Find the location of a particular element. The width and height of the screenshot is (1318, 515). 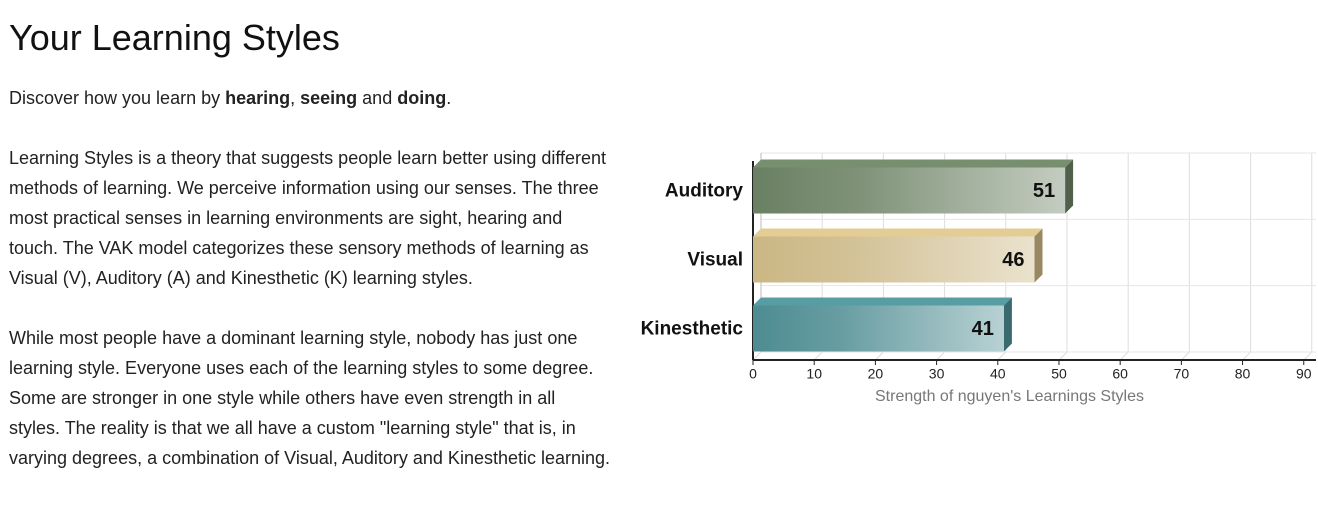

x-tick-label: 40 is located at coordinates (998, 374).